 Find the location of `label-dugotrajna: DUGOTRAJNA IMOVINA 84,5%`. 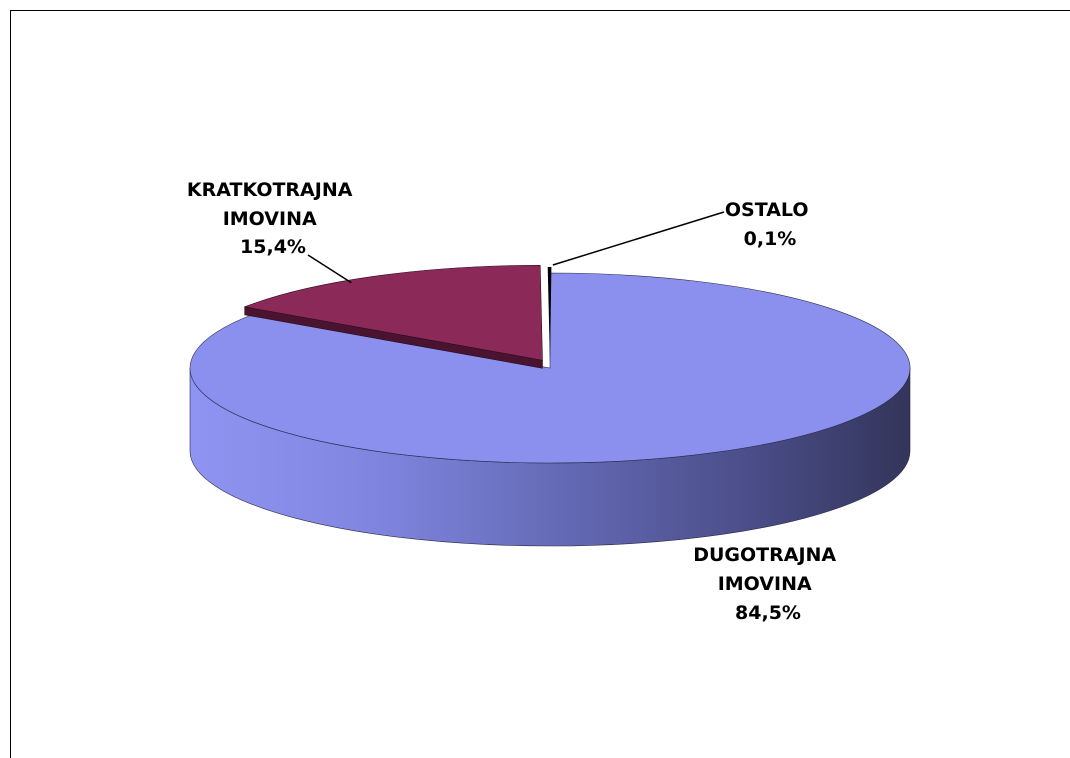

label-dugotrajna: DUGOTRAJNA IMOVINA 84,5% is located at coordinates (768, 584).